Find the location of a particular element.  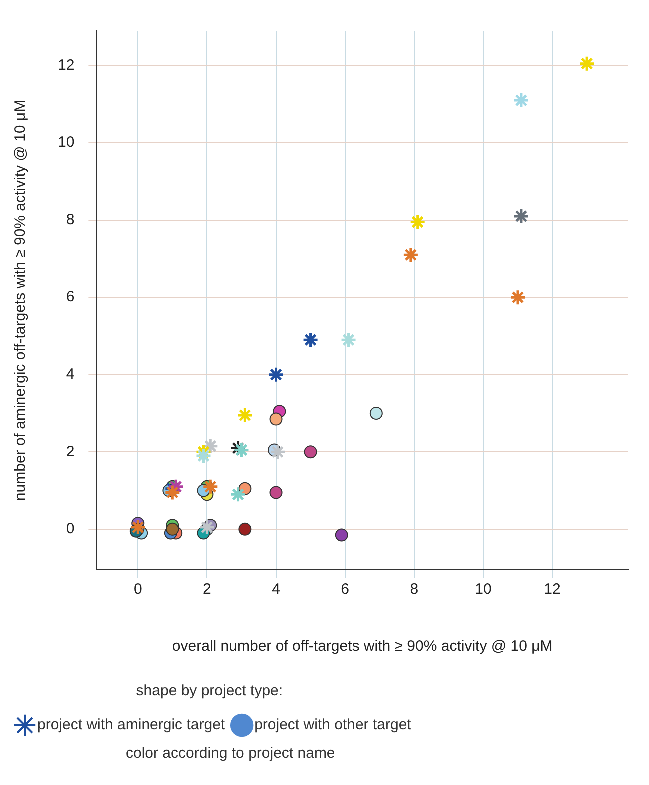

x-axis-title: overall number of off-targets with ≥ 90% activity @ 10 μM is located at coordinates (362, 647).